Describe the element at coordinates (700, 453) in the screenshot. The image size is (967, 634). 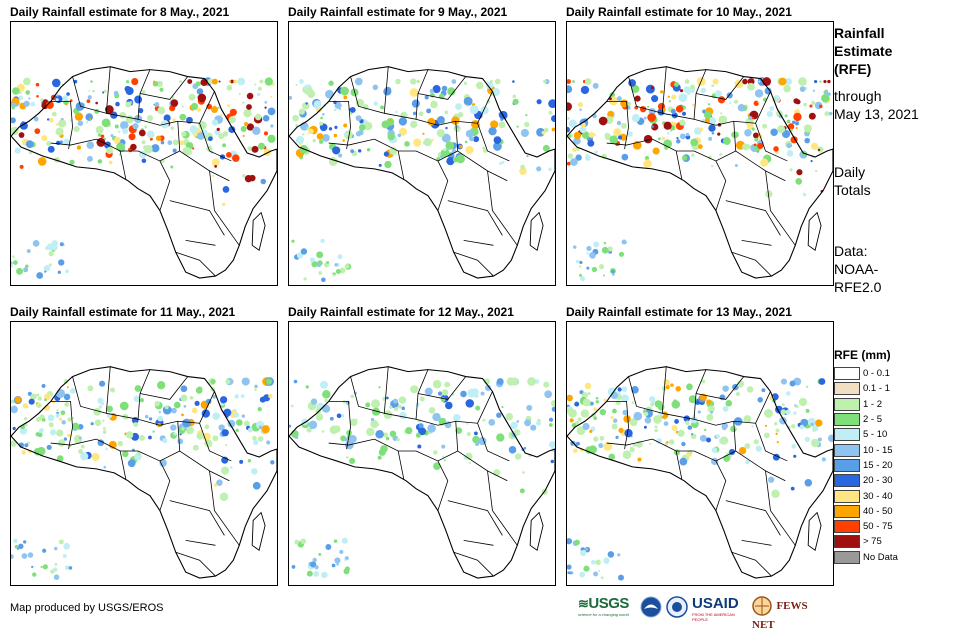
I see `rainfall-map` at that location.